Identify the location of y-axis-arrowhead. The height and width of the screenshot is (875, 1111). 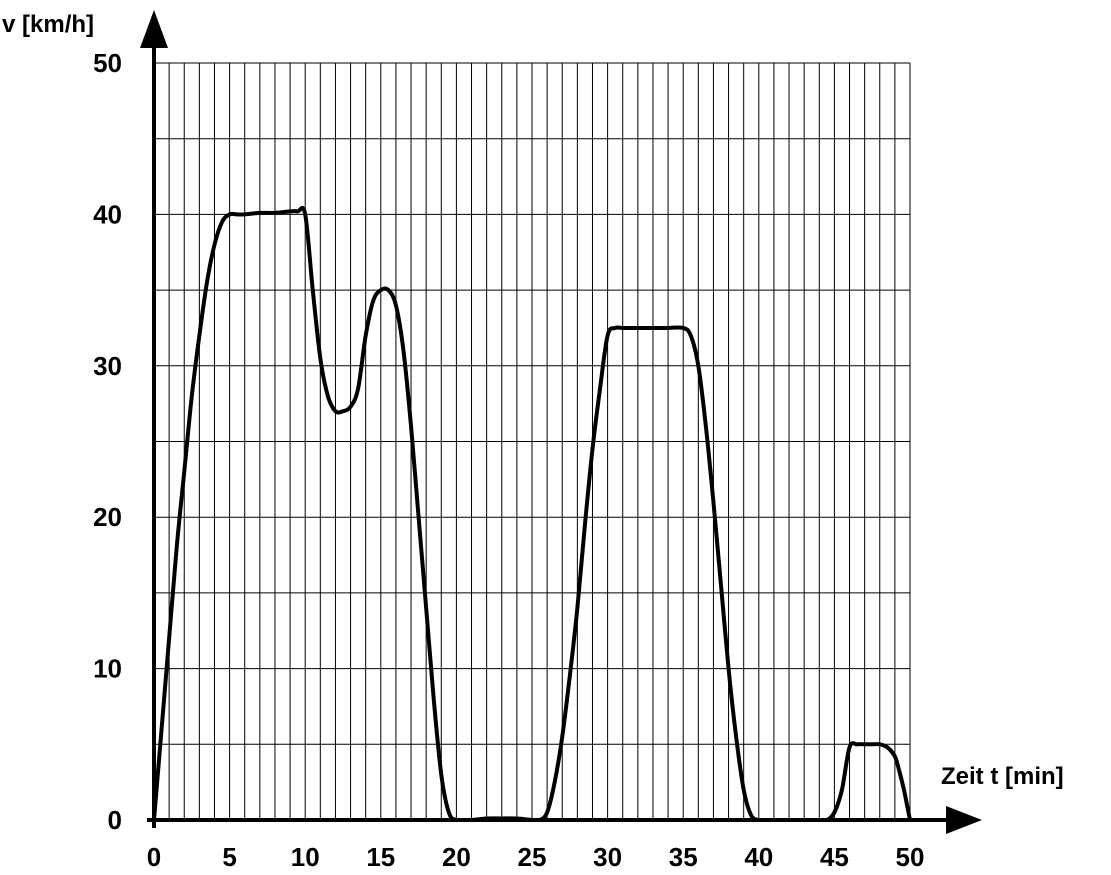
(154, 29).